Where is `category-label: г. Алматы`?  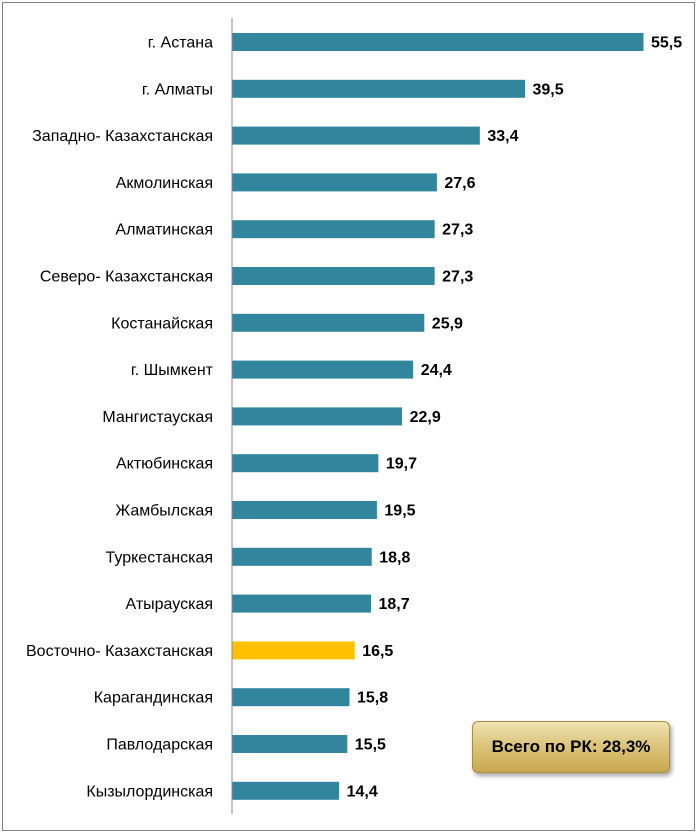 category-label: г. Алматы is located at coordinates (177, 89).